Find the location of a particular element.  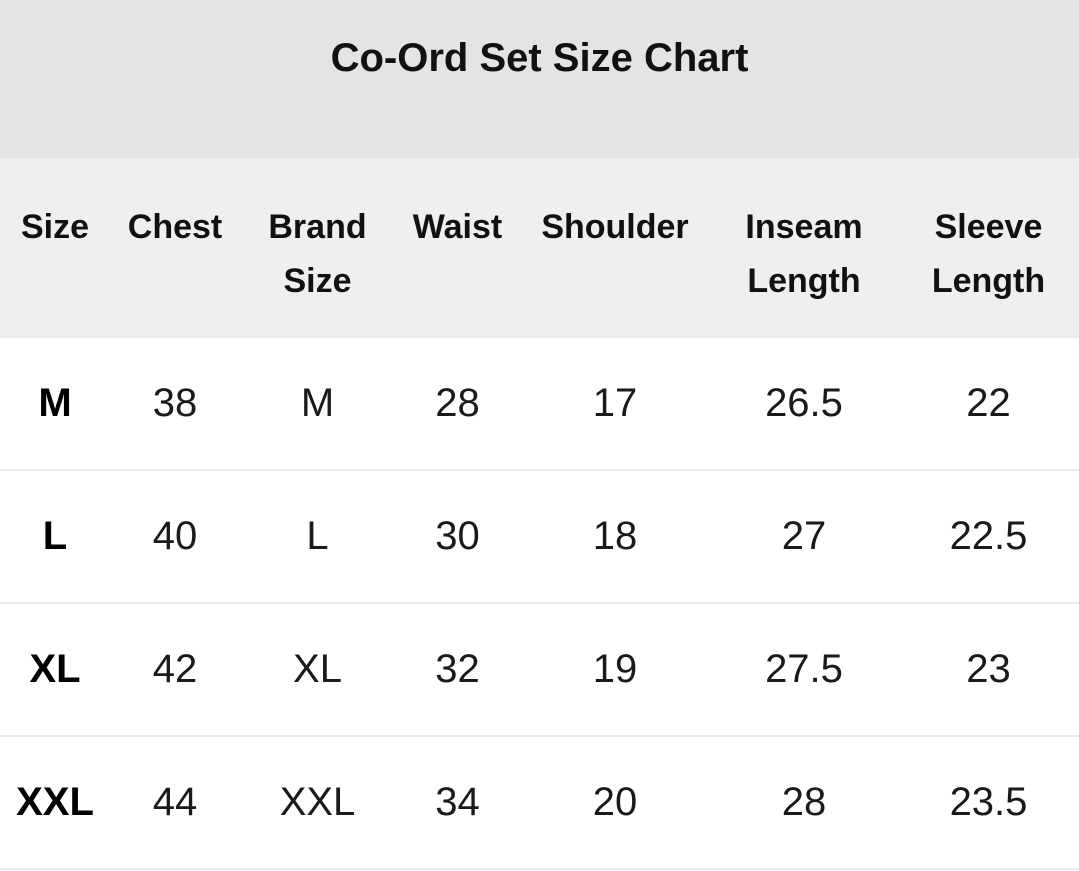

cell-sleeve-length: 22 is located at coordinates (988, 403).